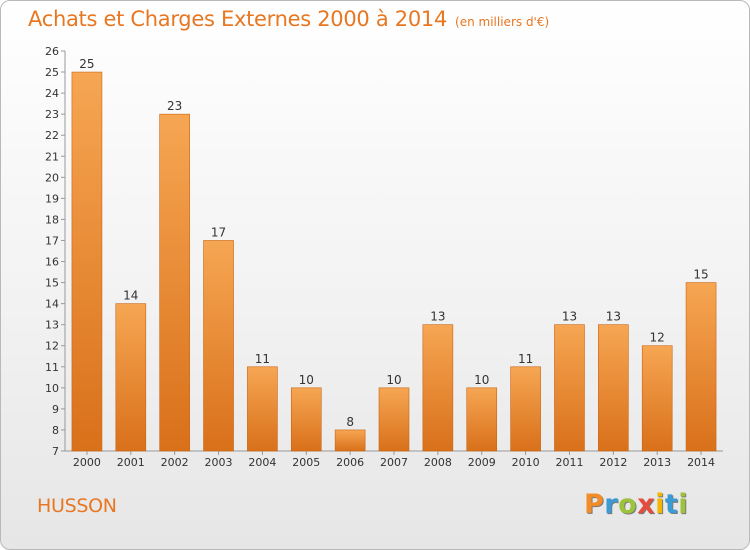 Image resolution: width=750 pixels, height=550 pixels. What do you see at coordinates (350, 462) in the screenshot?
I see `x-tick-label: 2006` at bounding box center [350, 462].